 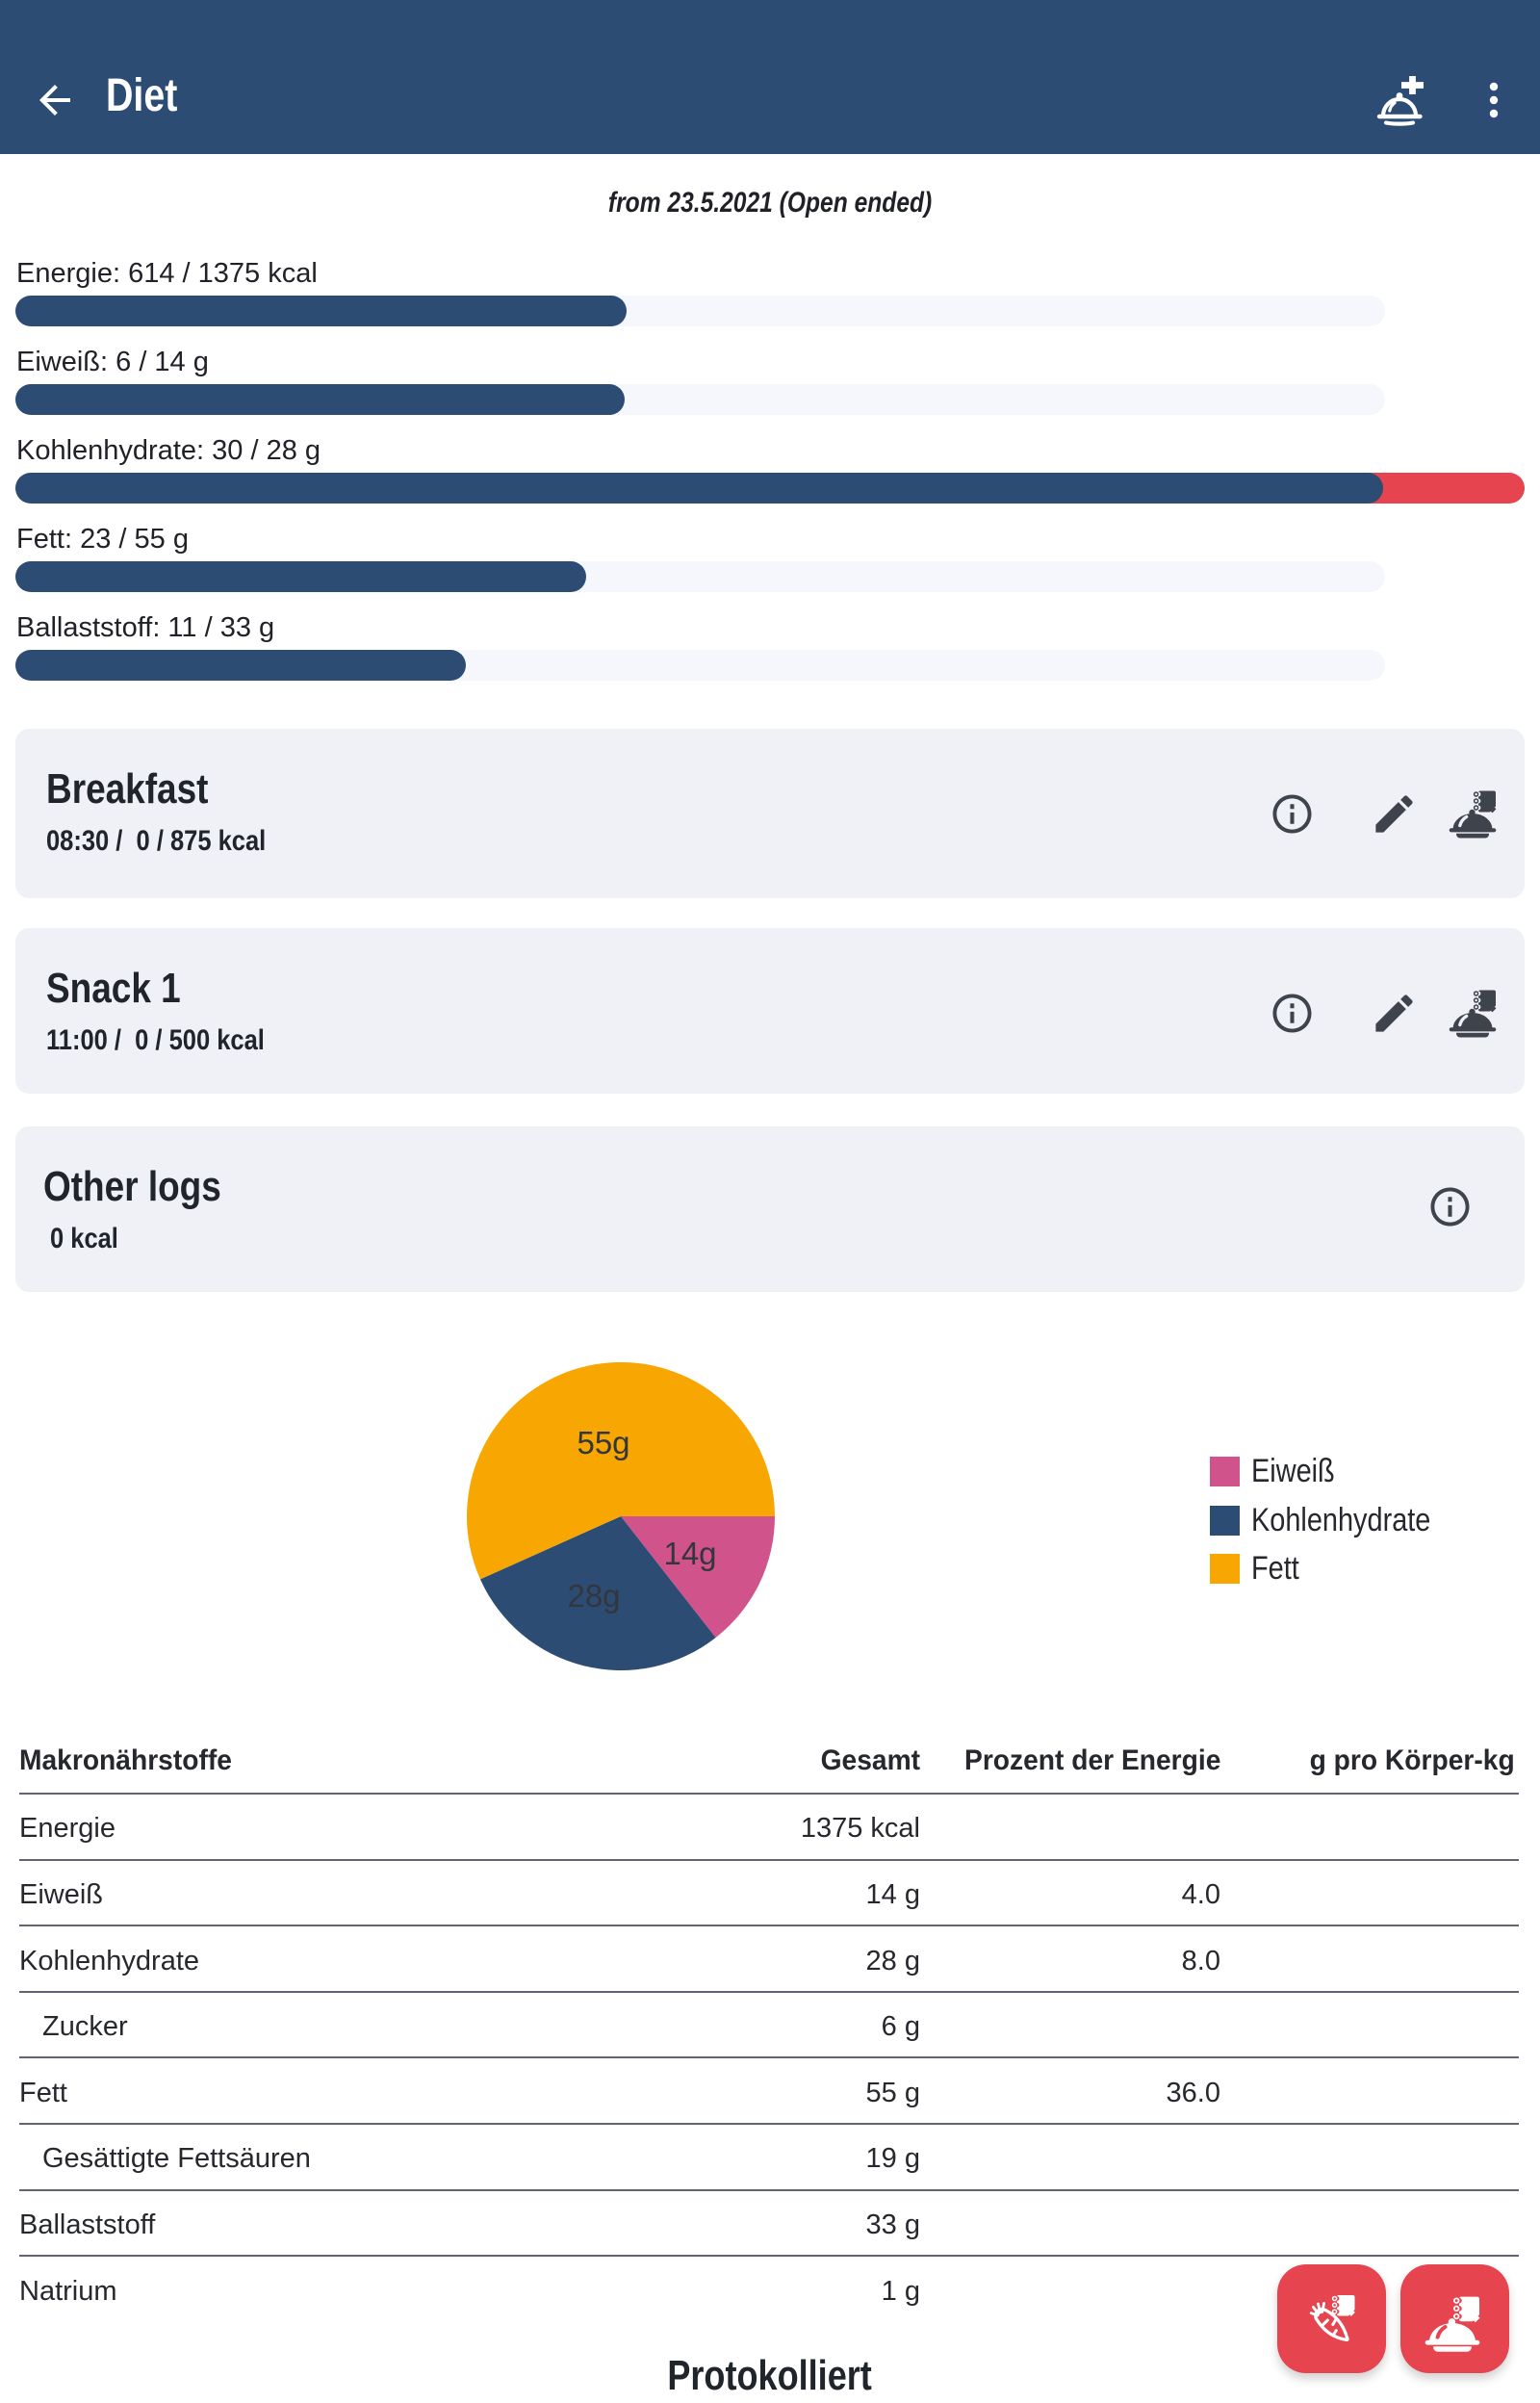 What do you see at coordinates (689, 1554) in the screenshot?
I see `svg-text: 14g` at bounding box center [689, 1554].